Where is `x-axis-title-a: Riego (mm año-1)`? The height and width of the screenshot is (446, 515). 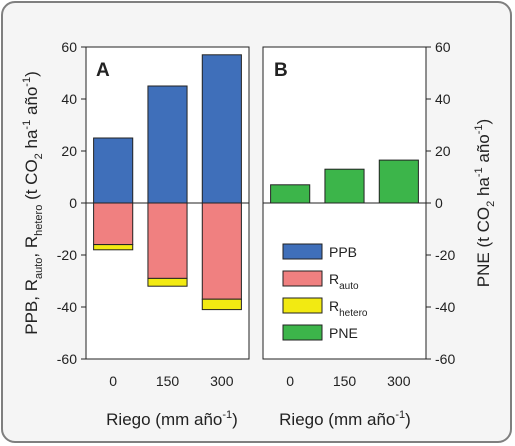
x-axis-title-a: Riego (mm año-1) is located at coordinates (172, 419).